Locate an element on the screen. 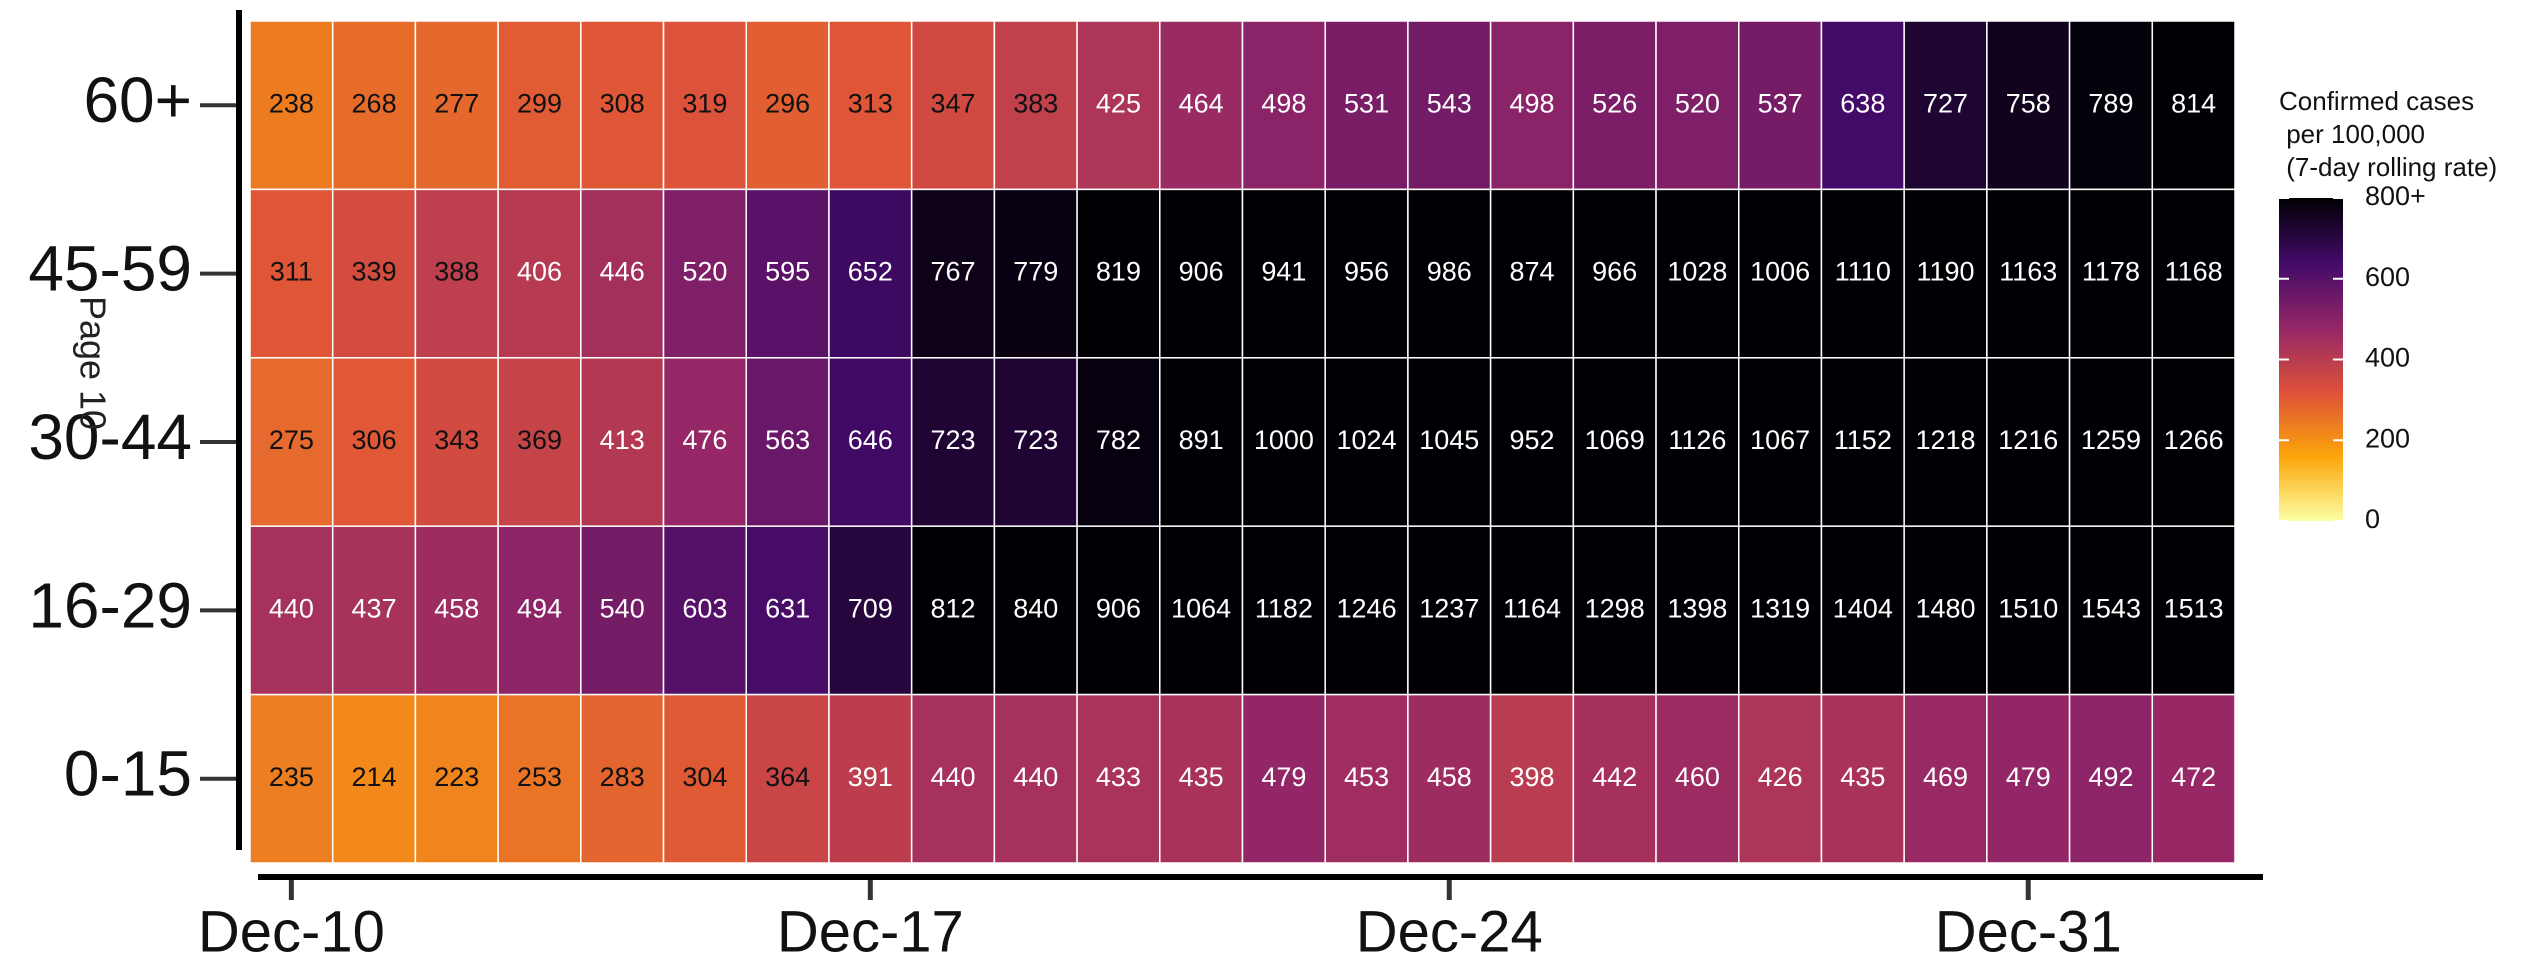  cell-label: 268 is located at coordinates (374, 103).